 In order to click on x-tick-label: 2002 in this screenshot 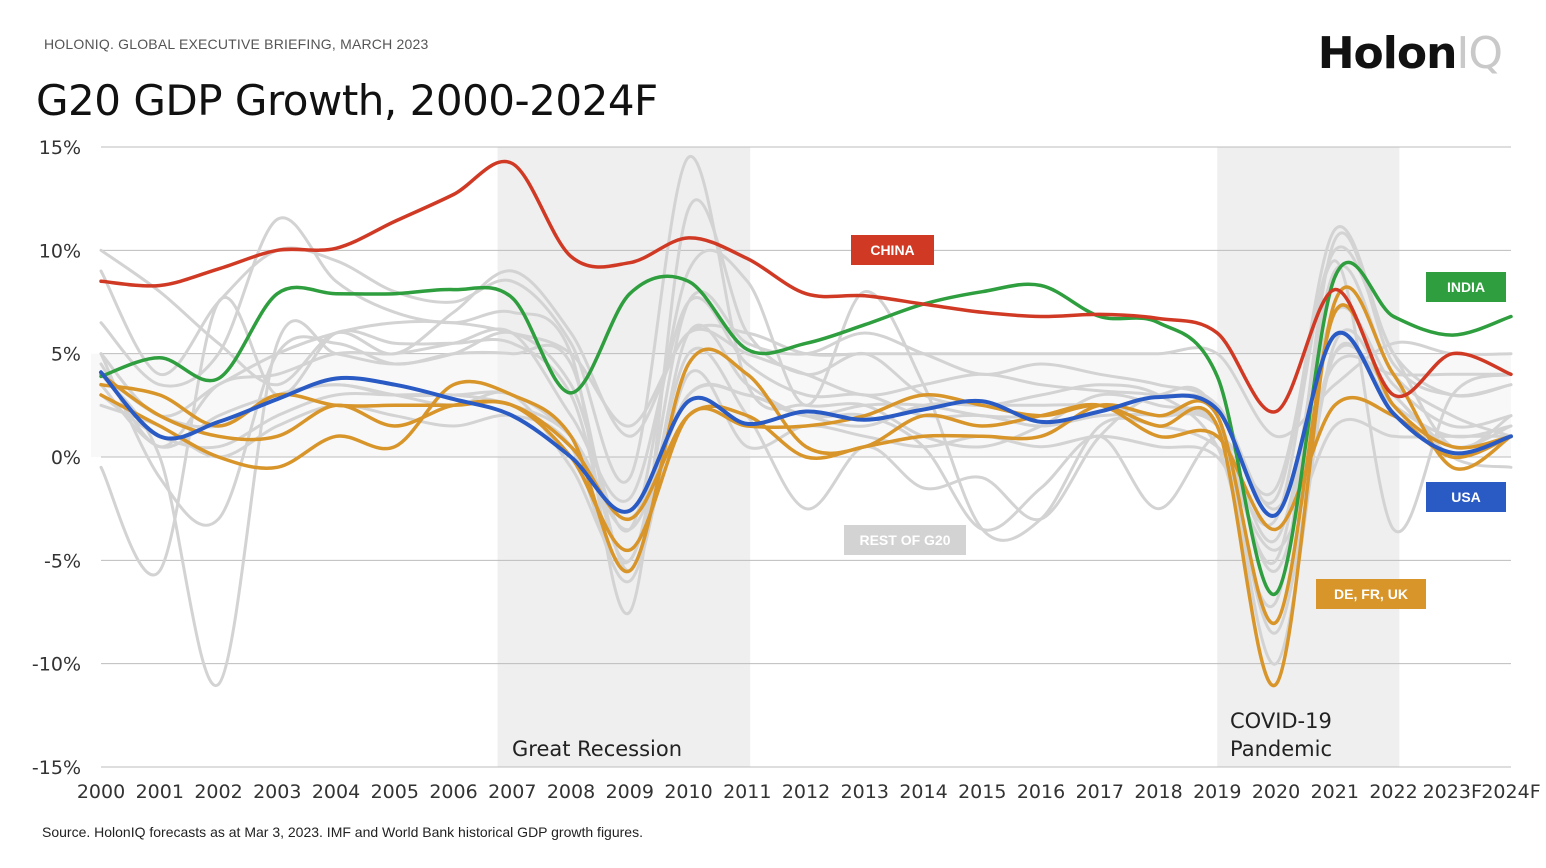, I will do `click(218, 792)`.